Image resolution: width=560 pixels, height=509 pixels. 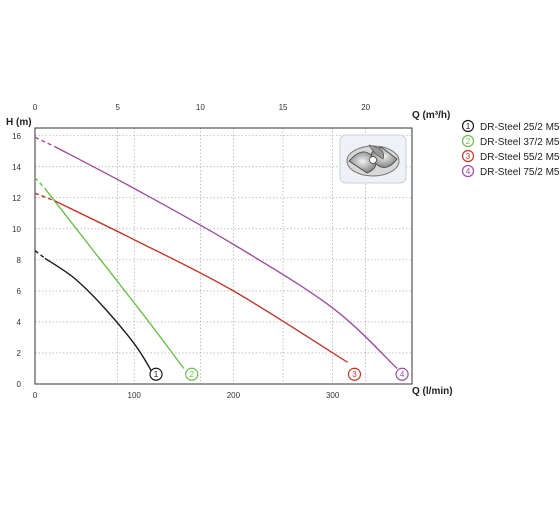 What do you see at coordinates (283, 107) in the screenshot?
I see `x-top-tick-label: 15` at bounding box center [283, 107].